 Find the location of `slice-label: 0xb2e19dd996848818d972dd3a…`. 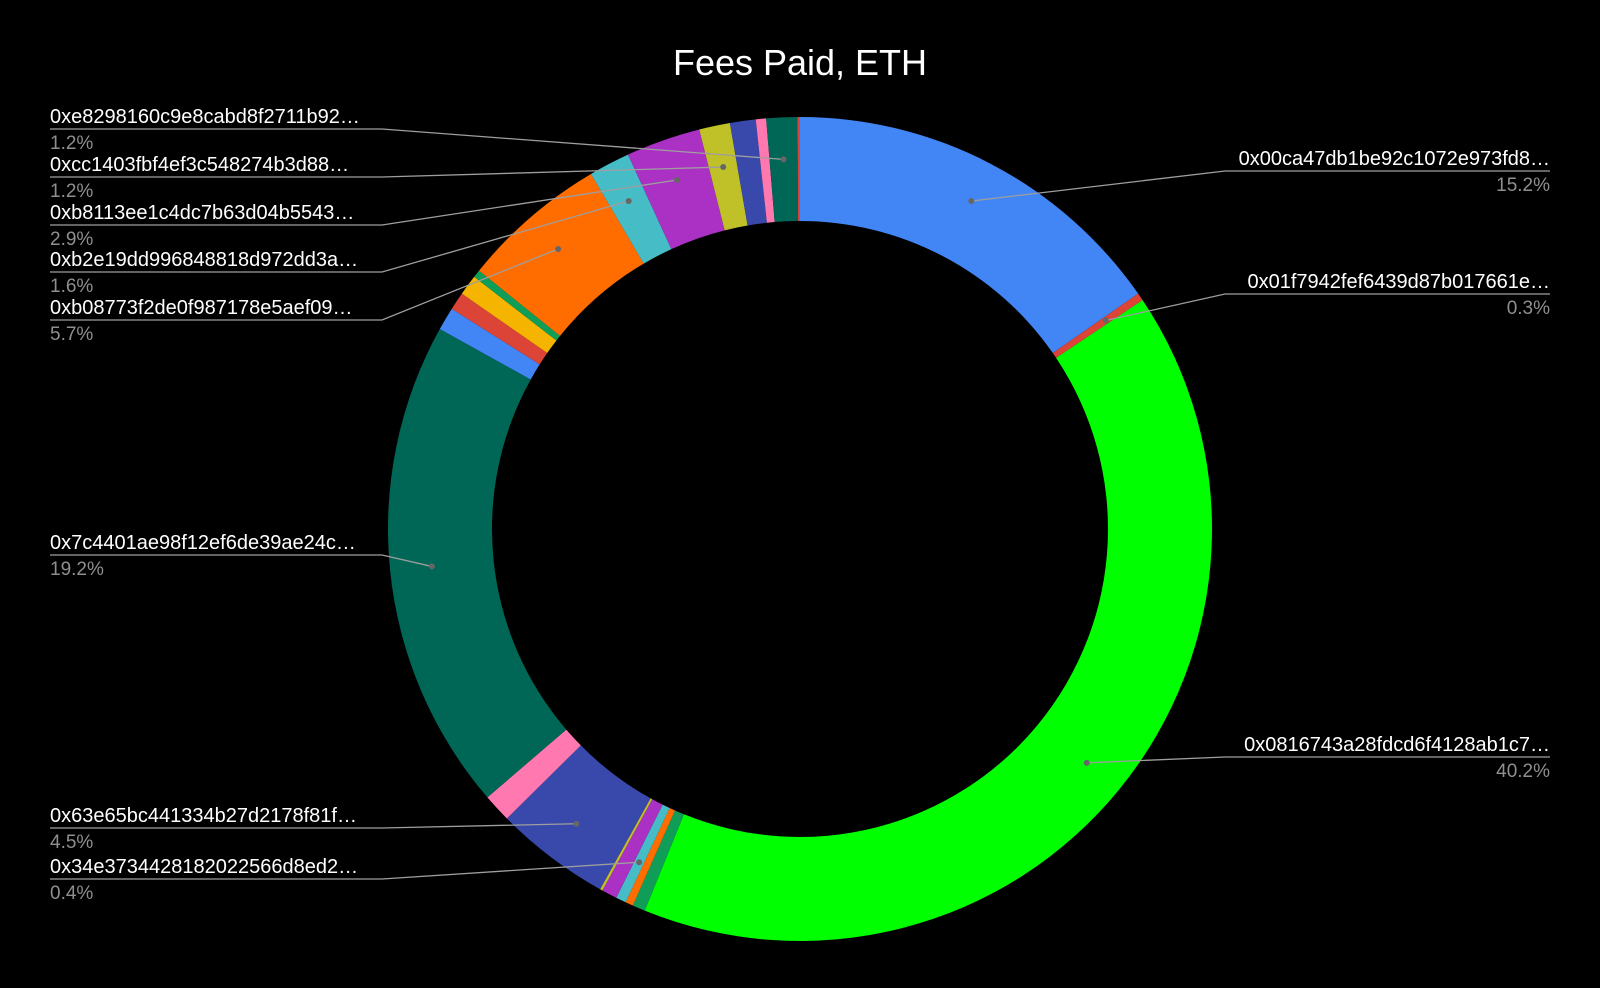

slice-label: 0xb2e19dd996848818d972dd3a… is located at coordinates (204, 260).